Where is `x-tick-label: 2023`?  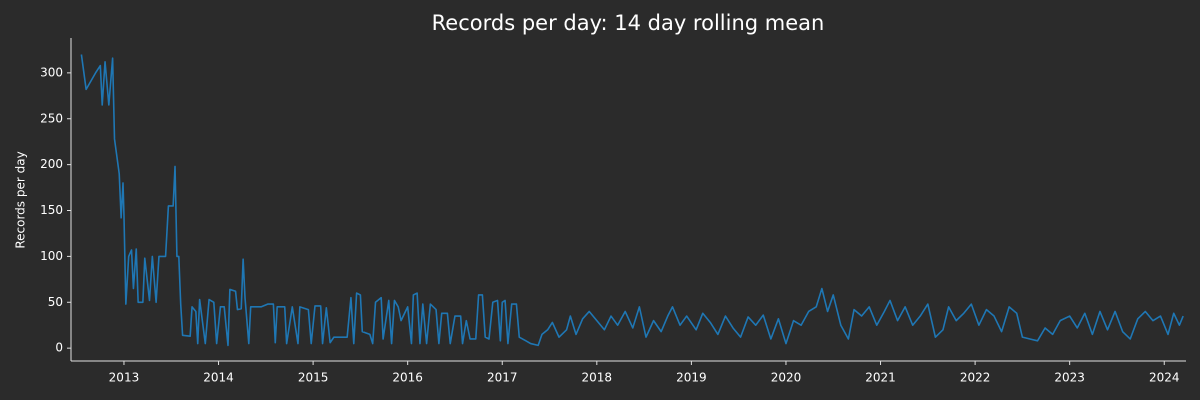 x-tick-label: 2023 is located at coordinates (1069, 378).